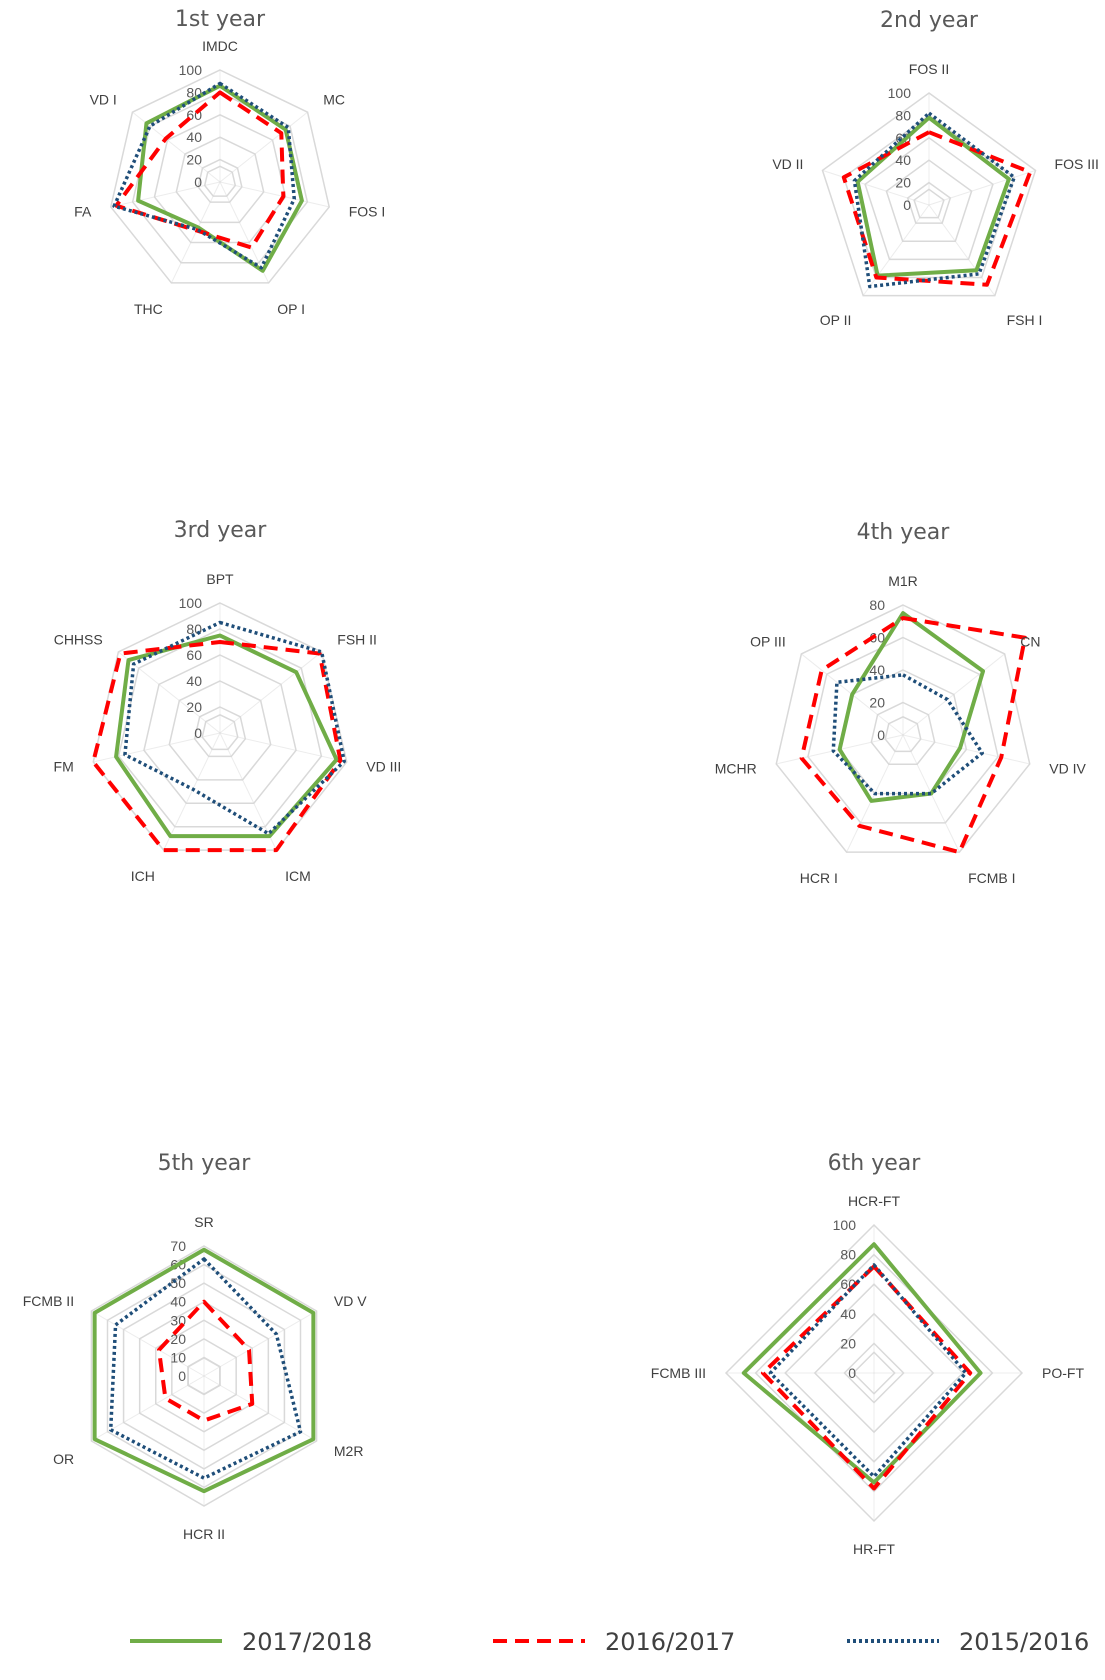  I want to click on category-label: OP II, so click(836, 320).